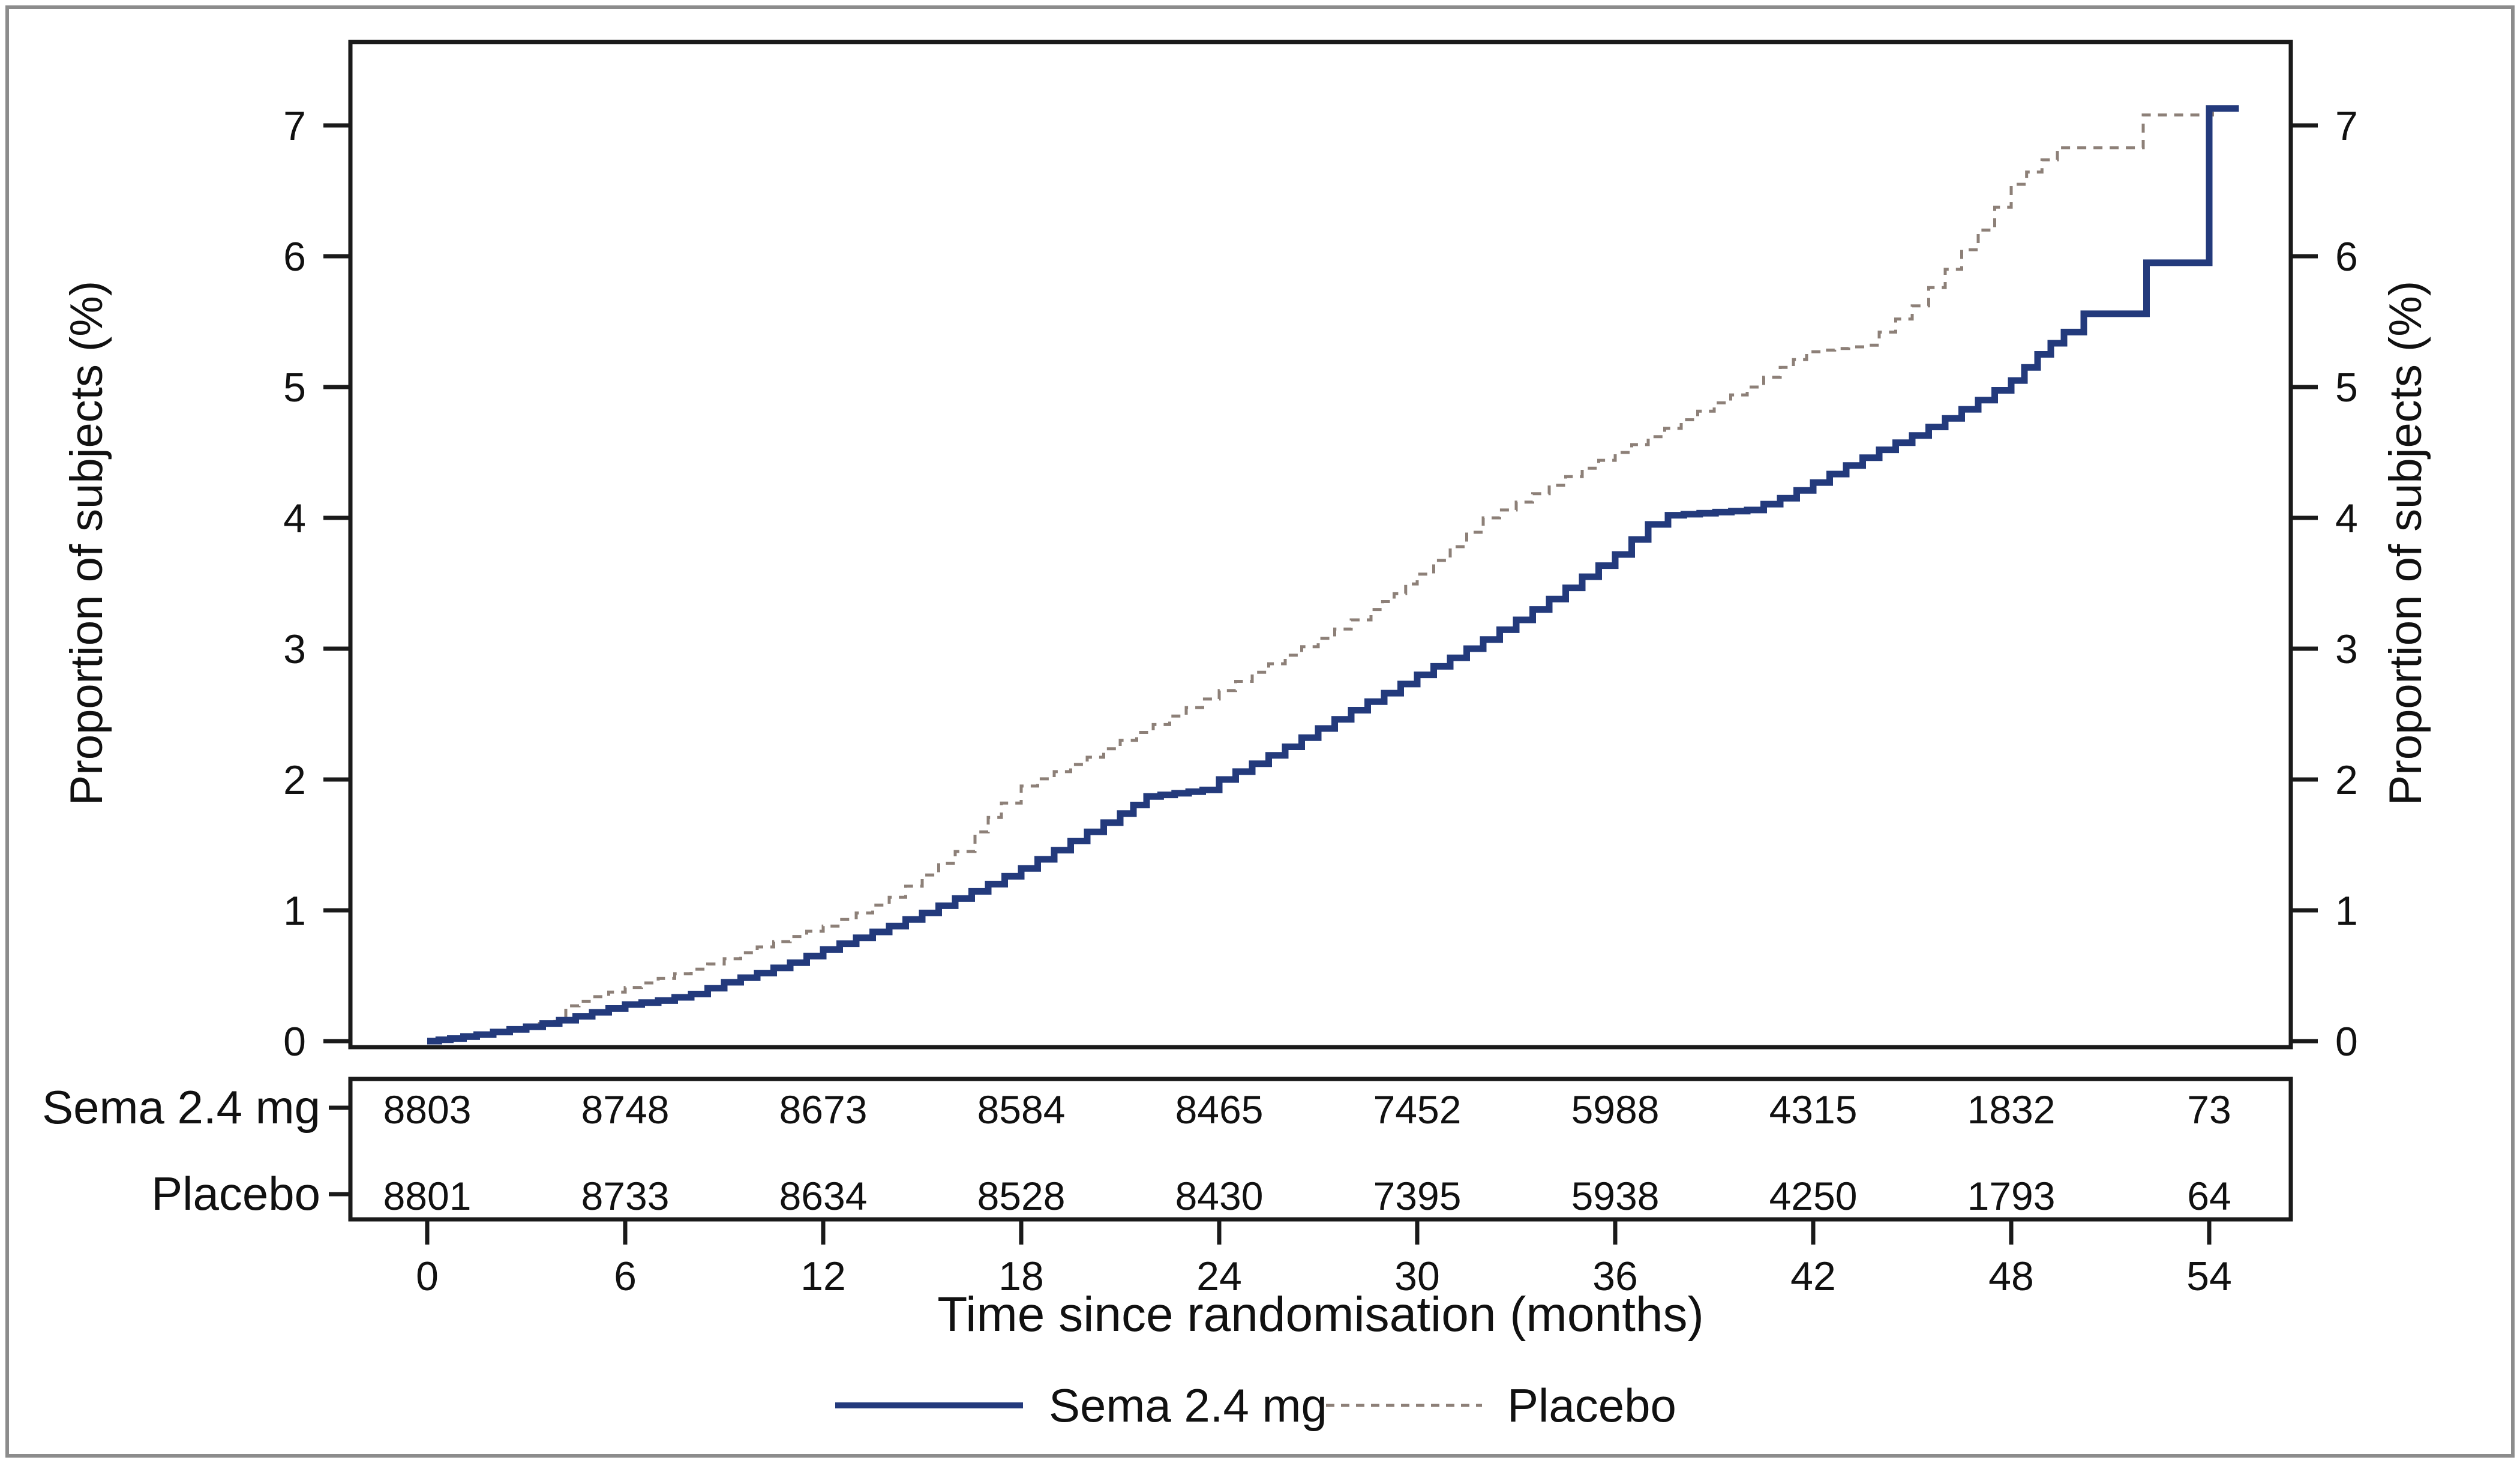 The image size is (2520, 1463). What do you see at coordinates (1219, 1109) in the screenshot?
I see `risk-count-sema-m24: 8465` at bounding box center [1219, 1109].